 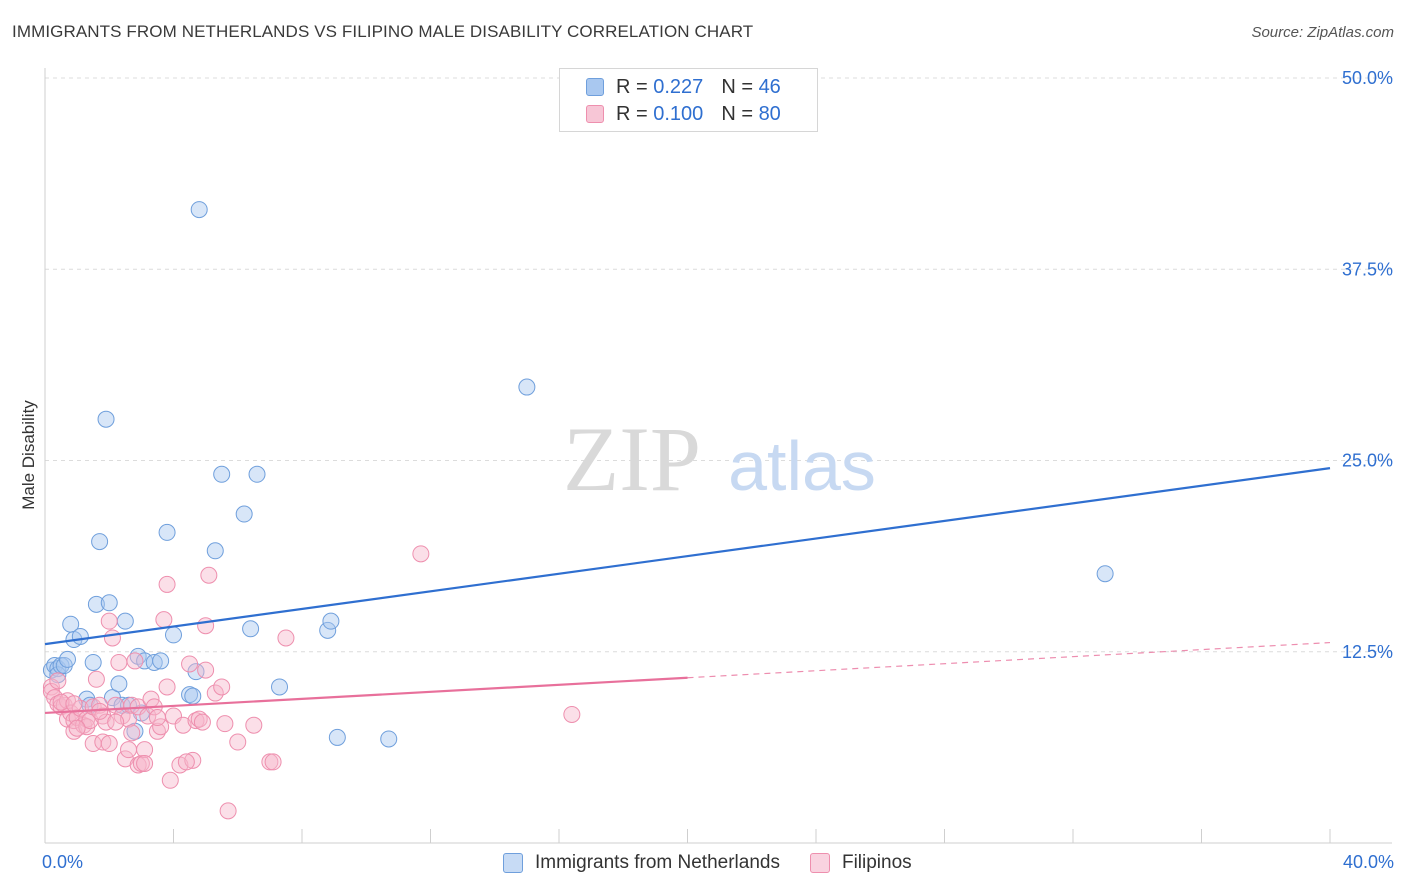 What do you see at coordinates (737, 113) in the screenshot?
I see `n-label: N =` at bounding box center [737, 113].